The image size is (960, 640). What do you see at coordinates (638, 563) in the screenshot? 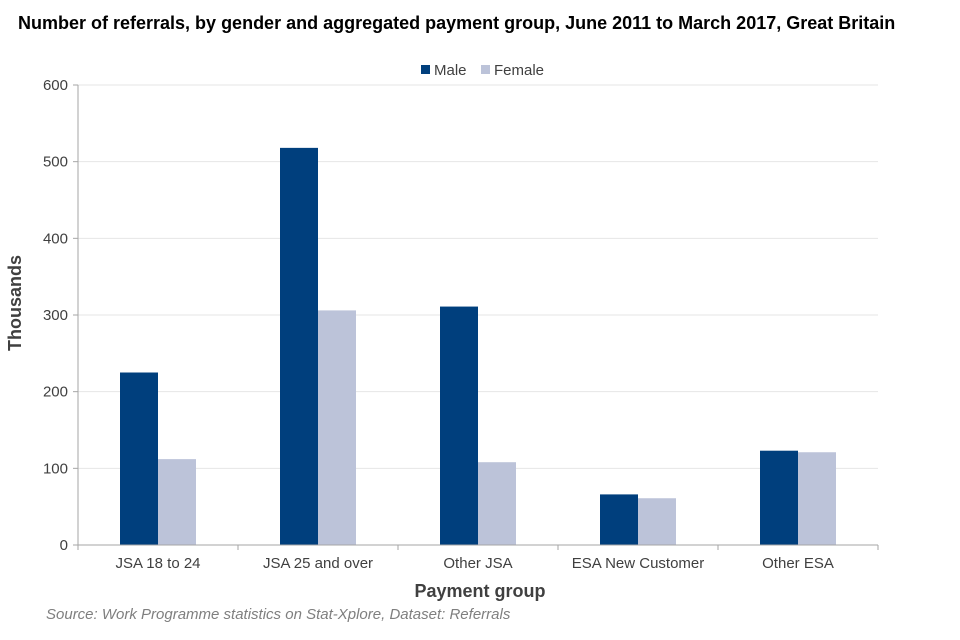
I see `x-tick-label: ESA New Customer` at bounding box center [638, 563].